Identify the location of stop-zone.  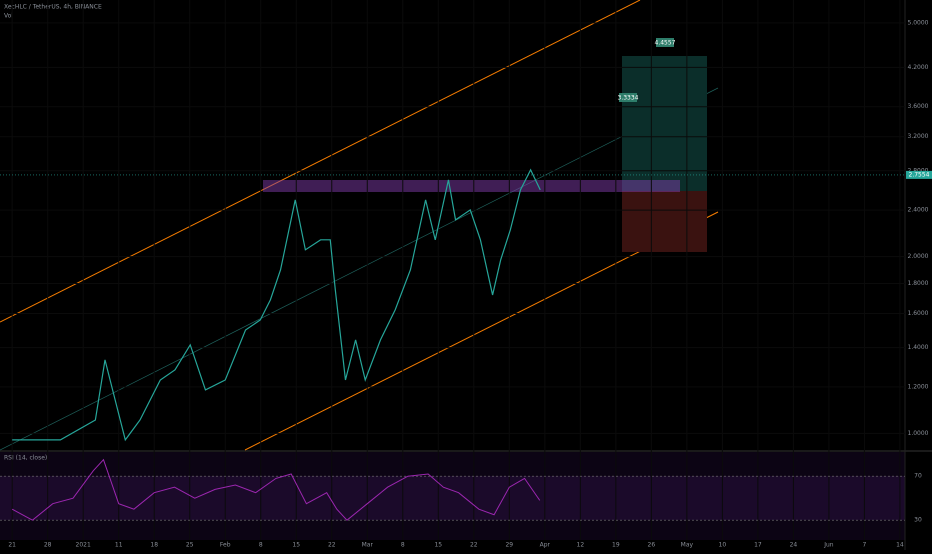
(664, 221).